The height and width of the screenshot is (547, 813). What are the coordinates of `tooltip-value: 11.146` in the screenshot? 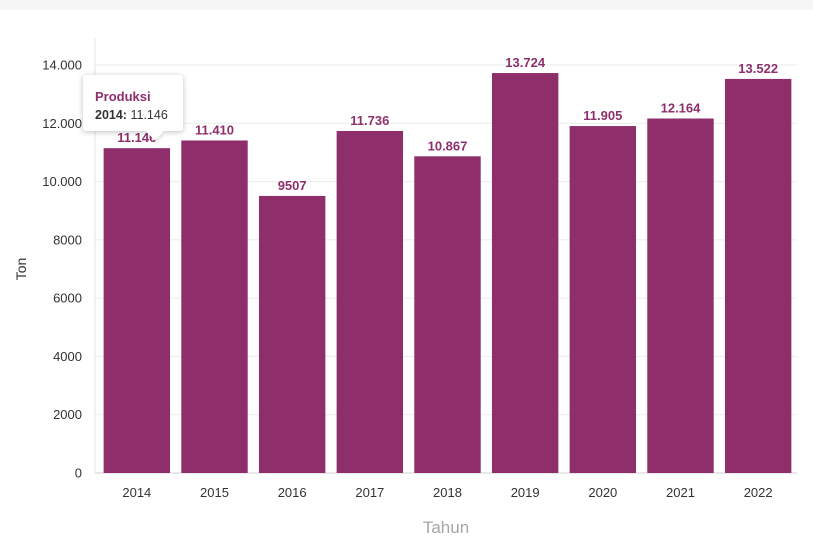 It's located at (149, 115).